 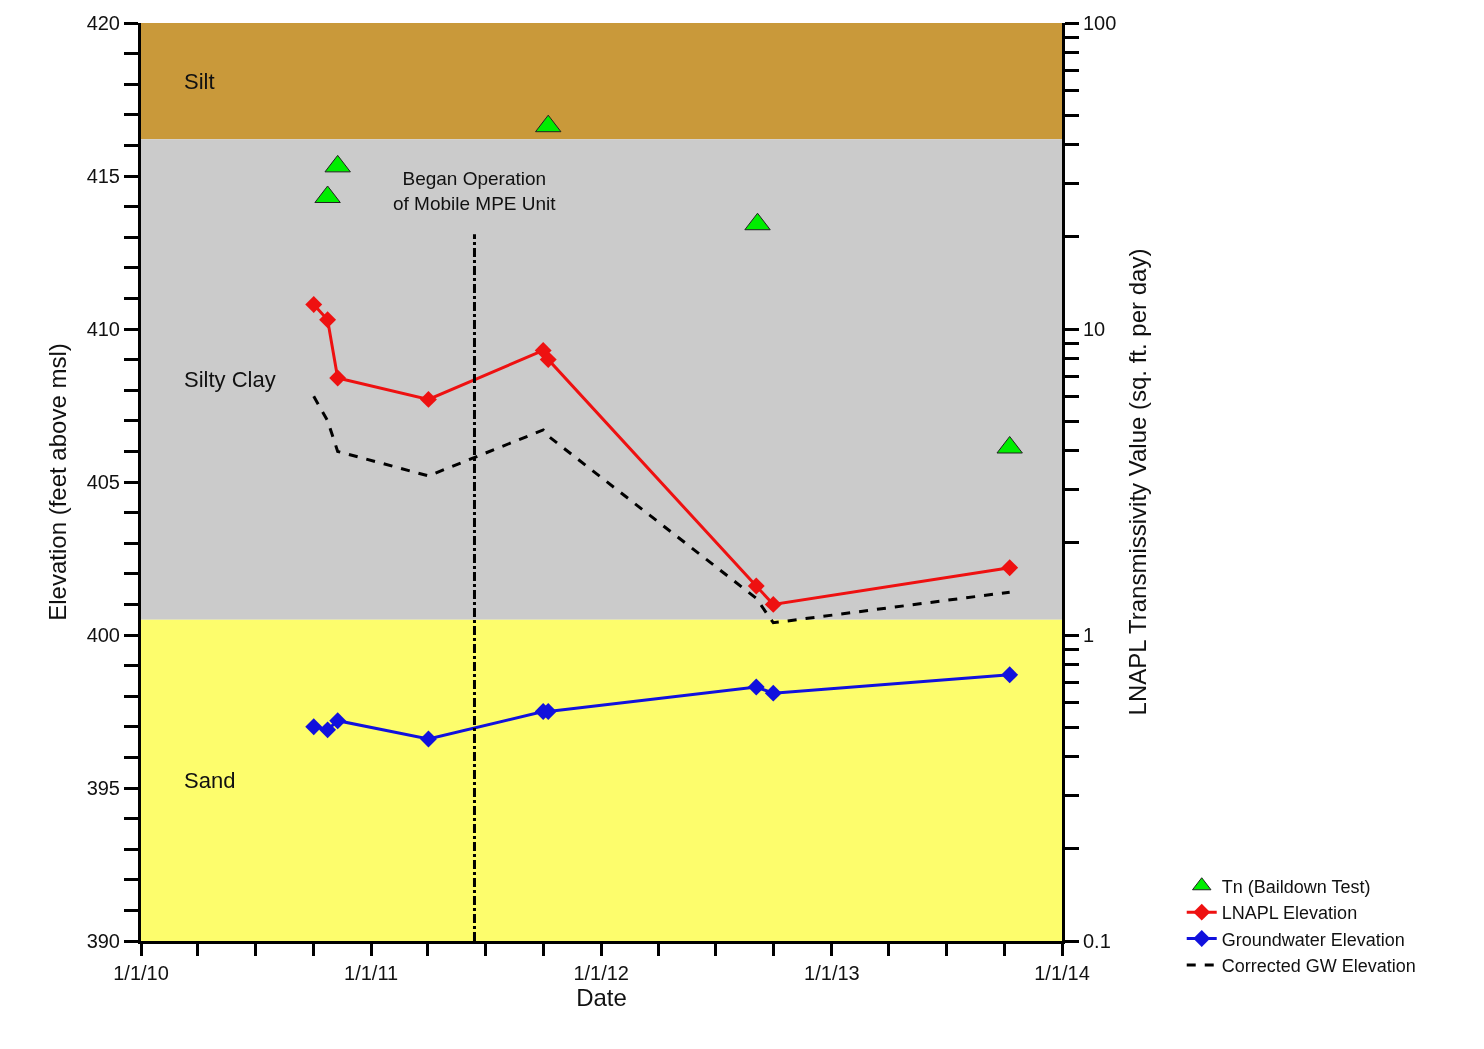 I want to click on y2-tick-label: 0.1, so click(x=1097, y=941).